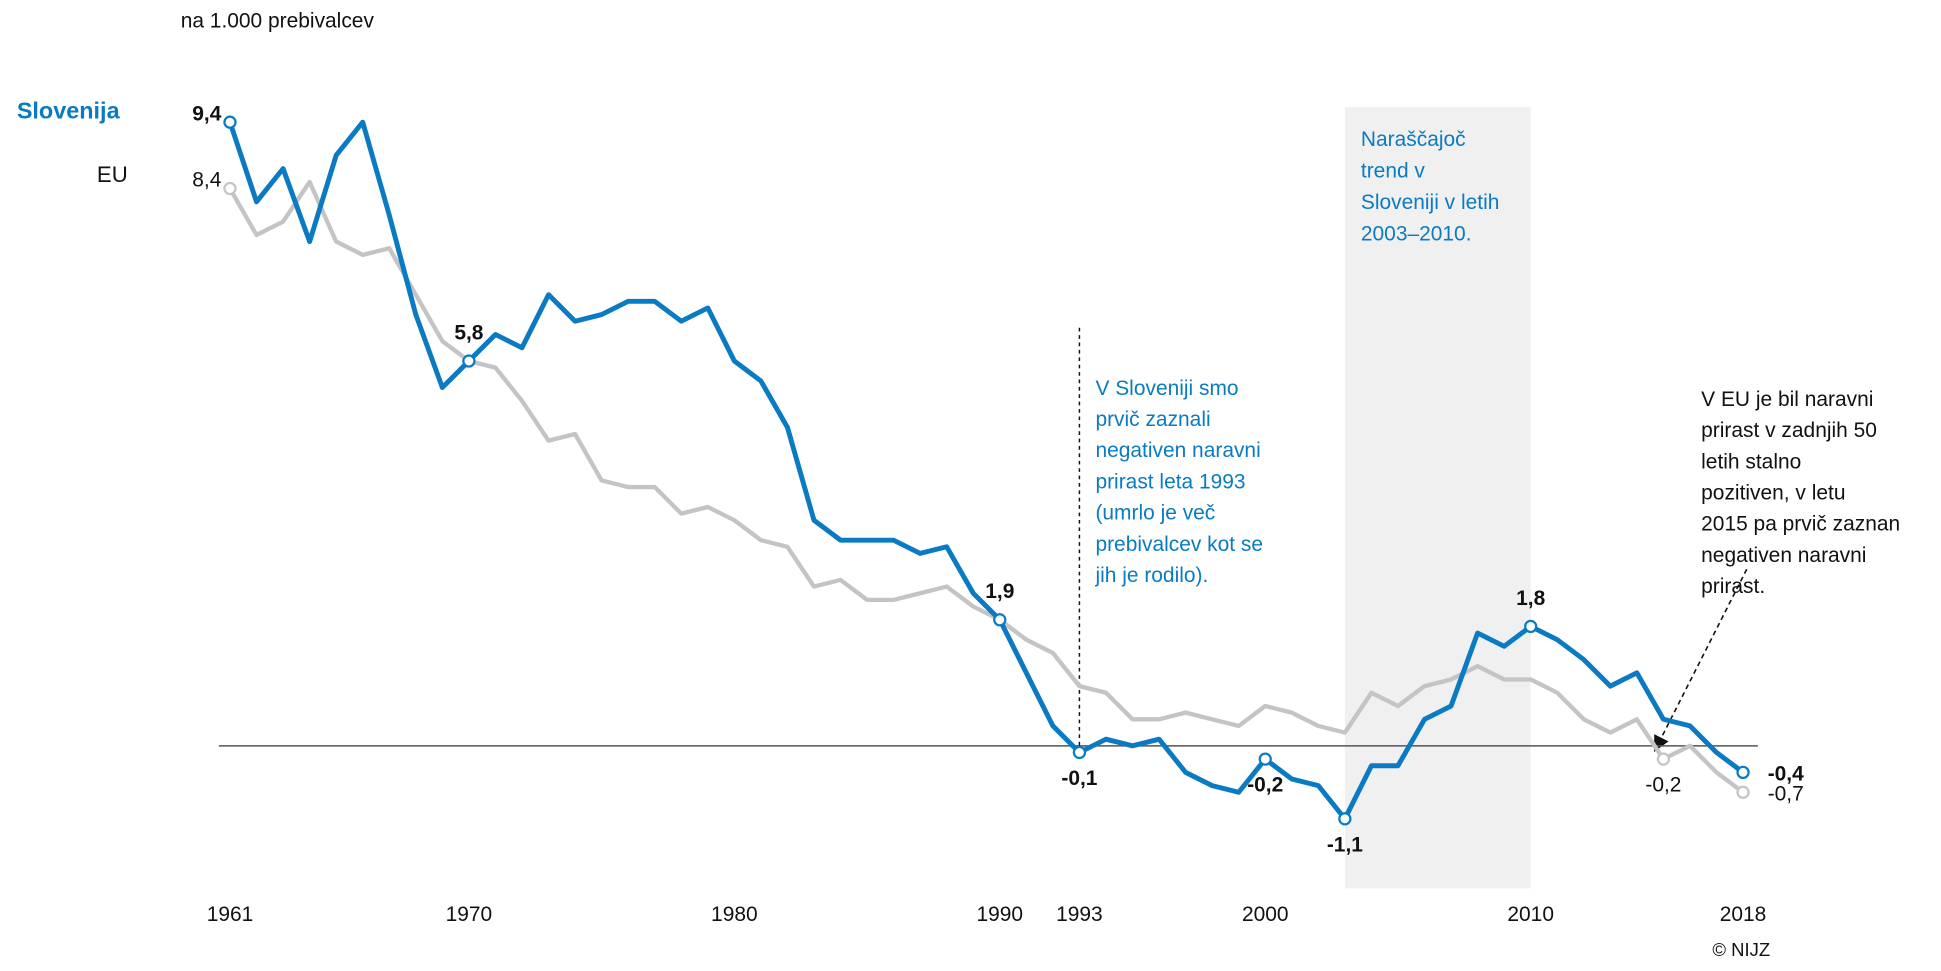 Image resolution: width=1941 pixels, height=971 pixels. What do you see at coordinates (1416, 233) in the screenshot?
I see `annotation-text: 2003–2010.` at bounding box center [1416, 233].